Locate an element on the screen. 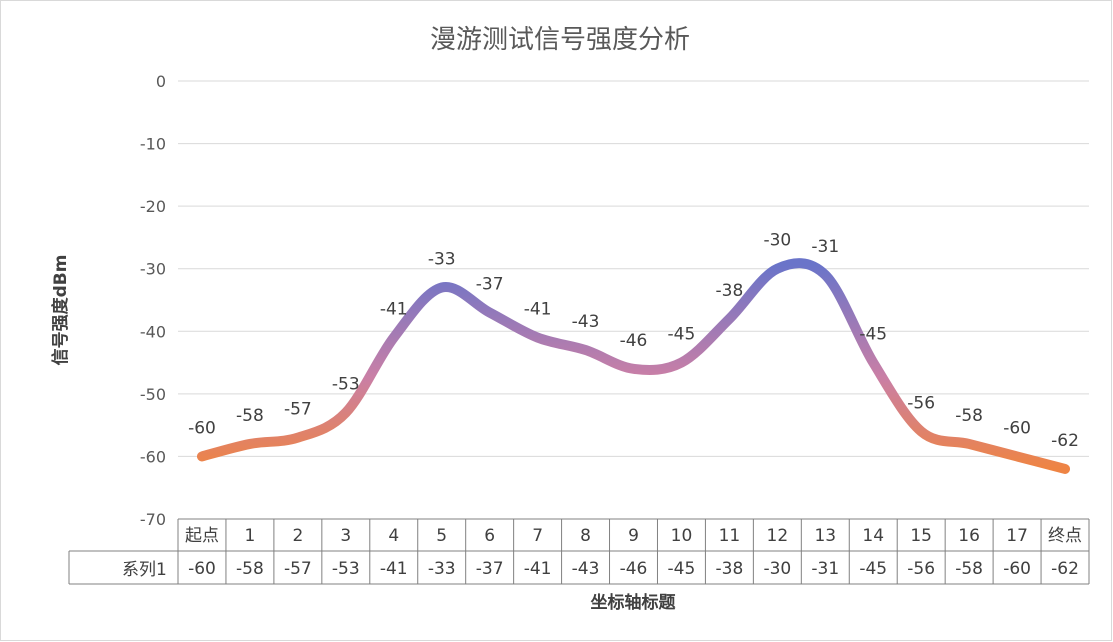 The image size is (1113, 642). table-value: -43 is located at coordinates (586, 569).